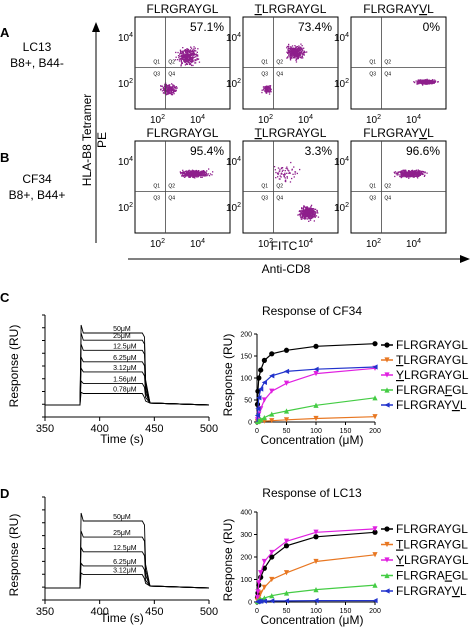  What do you see at coordinates (4, 157) in the screenshot?
I see `panel-label-b: B` at bounding box center [4, 157].